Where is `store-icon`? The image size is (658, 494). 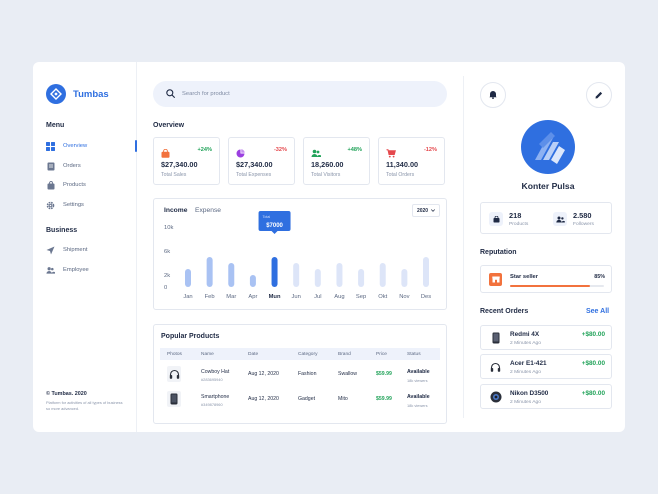
store-icon is located at coordinates (495, 279).